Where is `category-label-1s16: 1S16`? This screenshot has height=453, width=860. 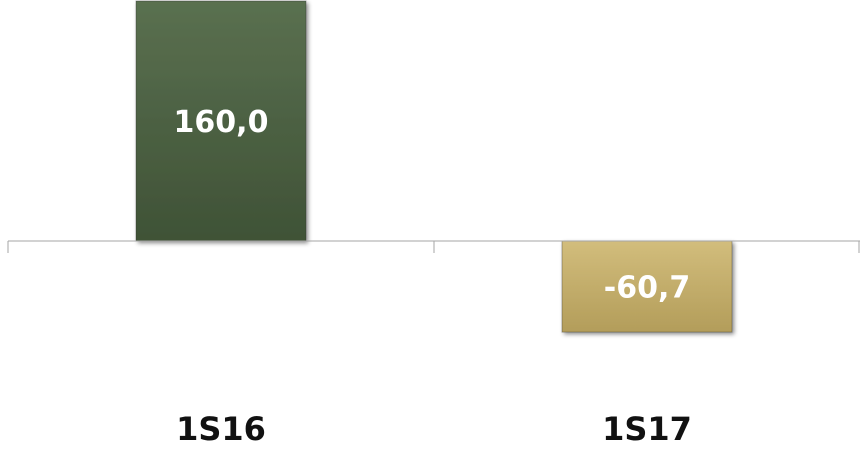 category-label-1s16: 1S16 is located at coordinates (221, 429).